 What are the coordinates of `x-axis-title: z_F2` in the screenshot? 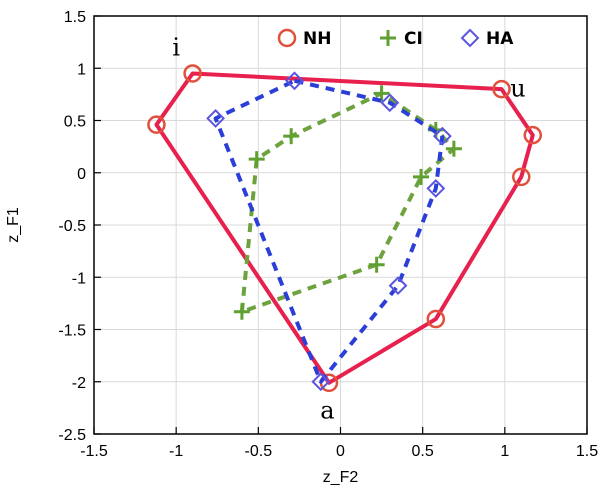 It's located at (341, 477).